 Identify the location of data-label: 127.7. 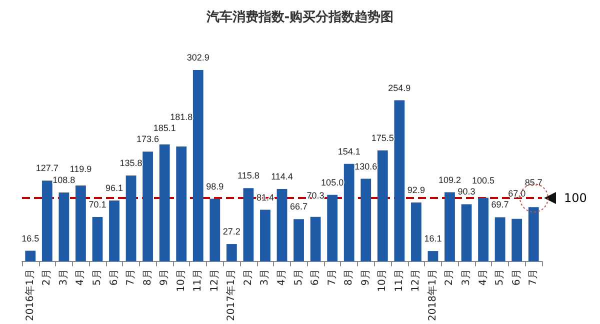
(47, 168).